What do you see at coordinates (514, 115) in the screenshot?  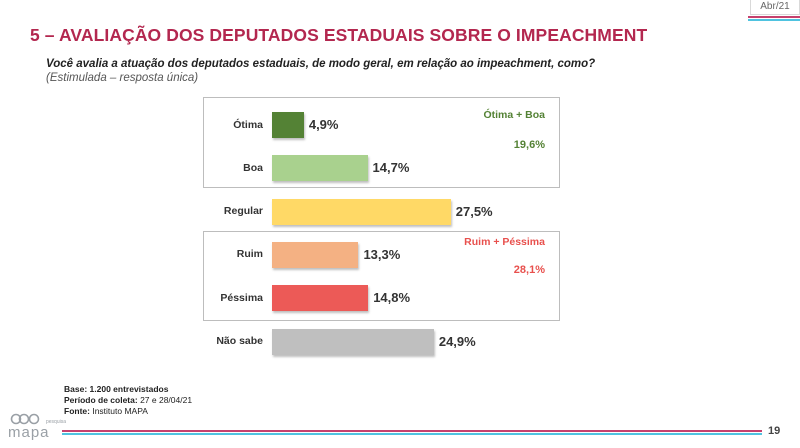 I see `group-label-positive: Ótima + Boa` at bounding box center [514, 115].